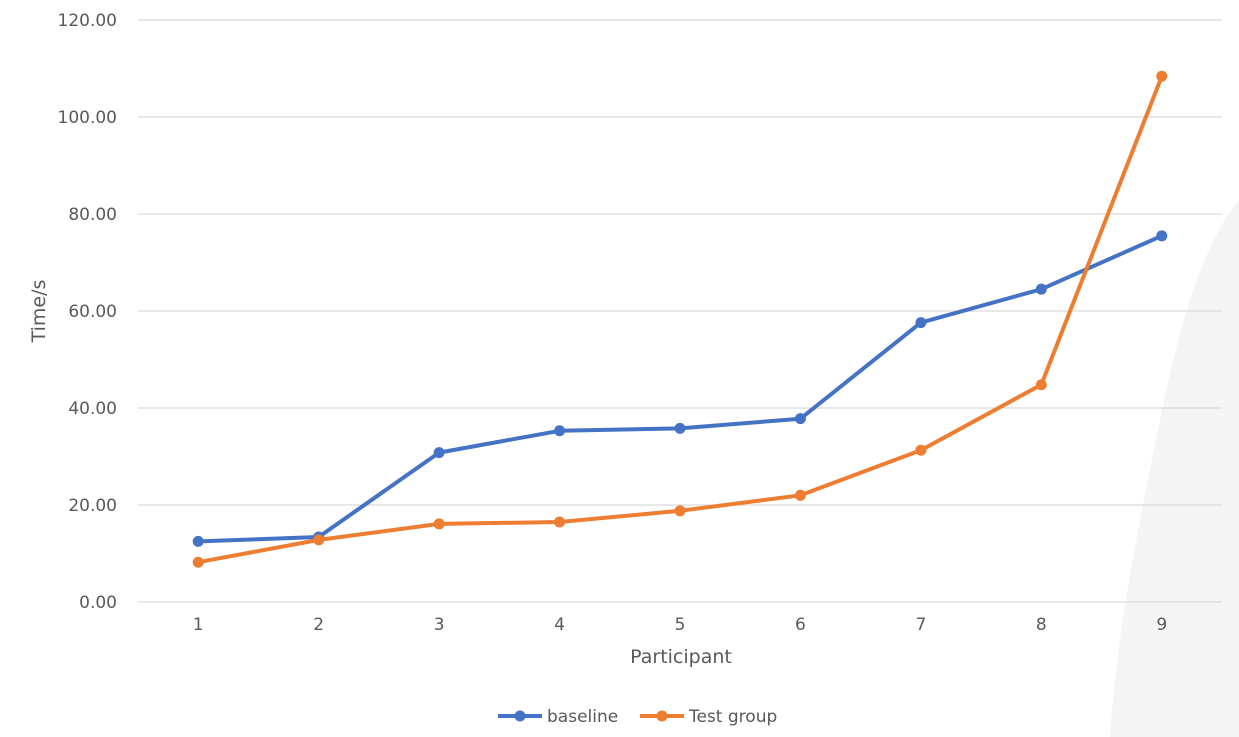 This screenshot has height=737, width=1239. Describe the element at coordinates (1161, 625) in the screenshot. I see `x-tick-label: 9` at that location.